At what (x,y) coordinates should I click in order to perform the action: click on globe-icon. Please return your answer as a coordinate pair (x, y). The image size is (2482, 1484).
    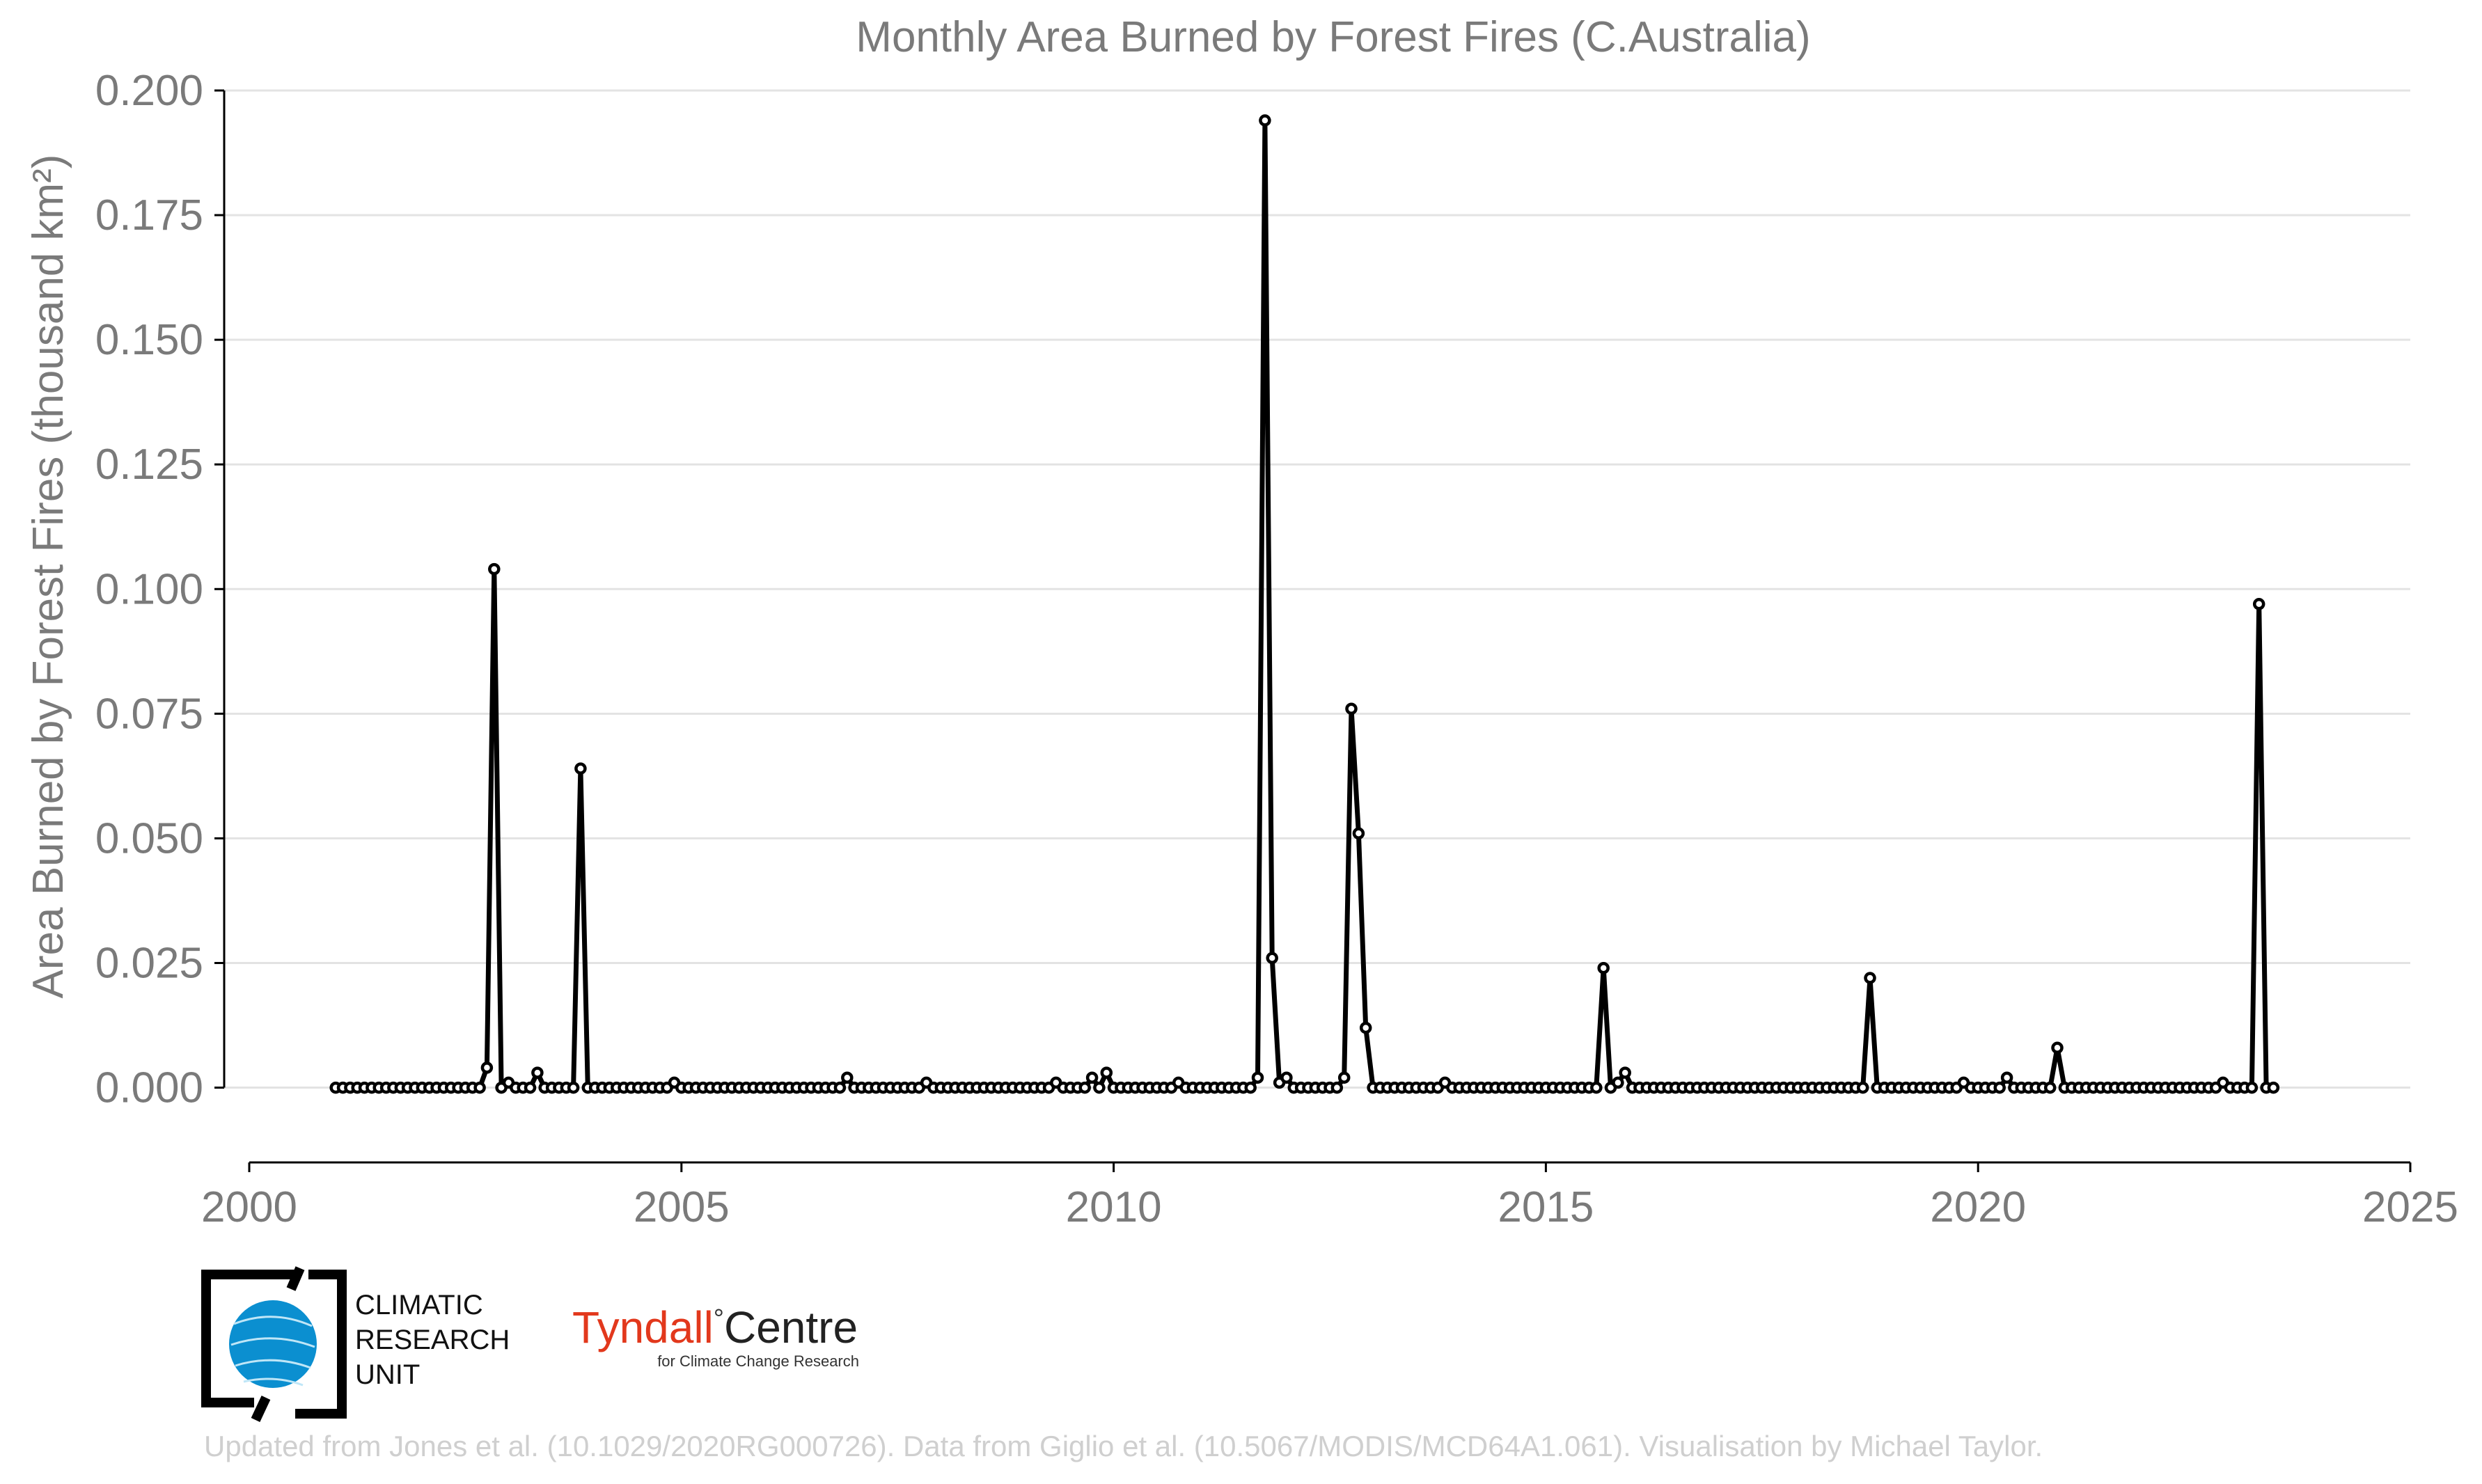
    Looking at the image, I should click on (273, 1344).